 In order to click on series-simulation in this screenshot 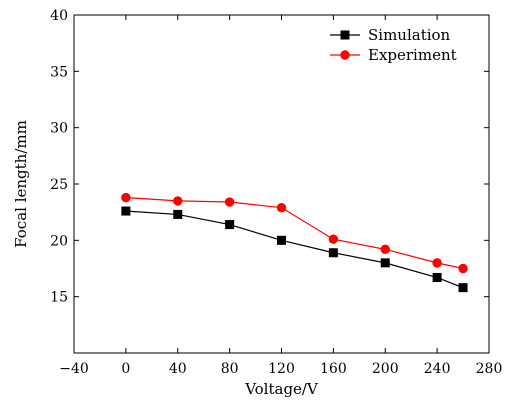, I will do `click(294, 249)`.